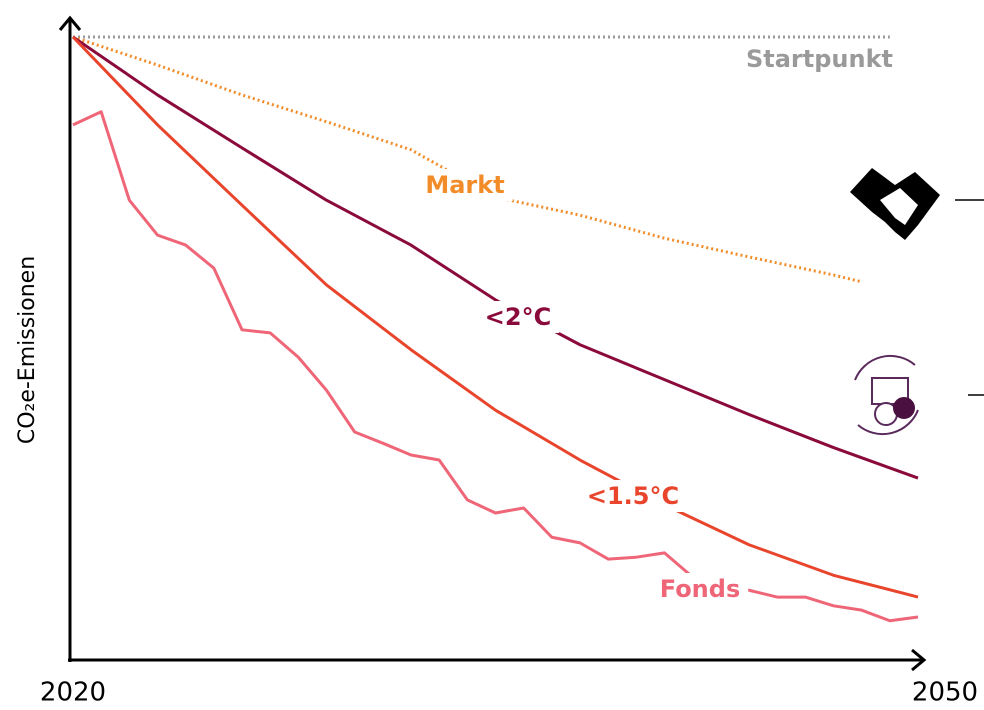 Image resolution: width=984 pixels, height=710 pixels. I want to click on series-label: Fonds, so click(700, 589).